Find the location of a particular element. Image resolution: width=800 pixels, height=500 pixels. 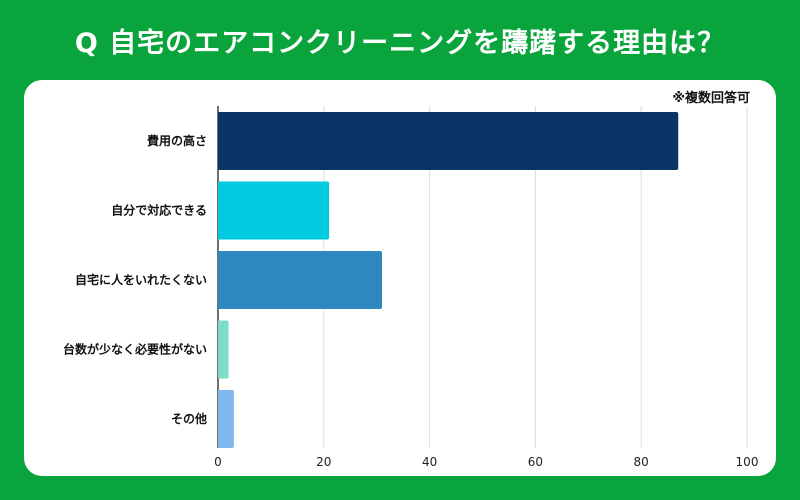

x-tick-label: 20 is located at coordinates (323, 462).